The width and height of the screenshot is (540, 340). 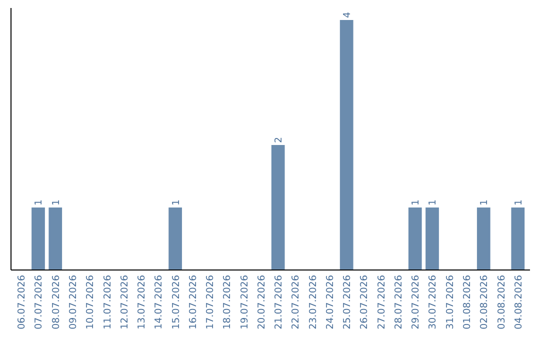 I want to click on x-tick-label: 26.07.2026, so click(x=364, y=302).